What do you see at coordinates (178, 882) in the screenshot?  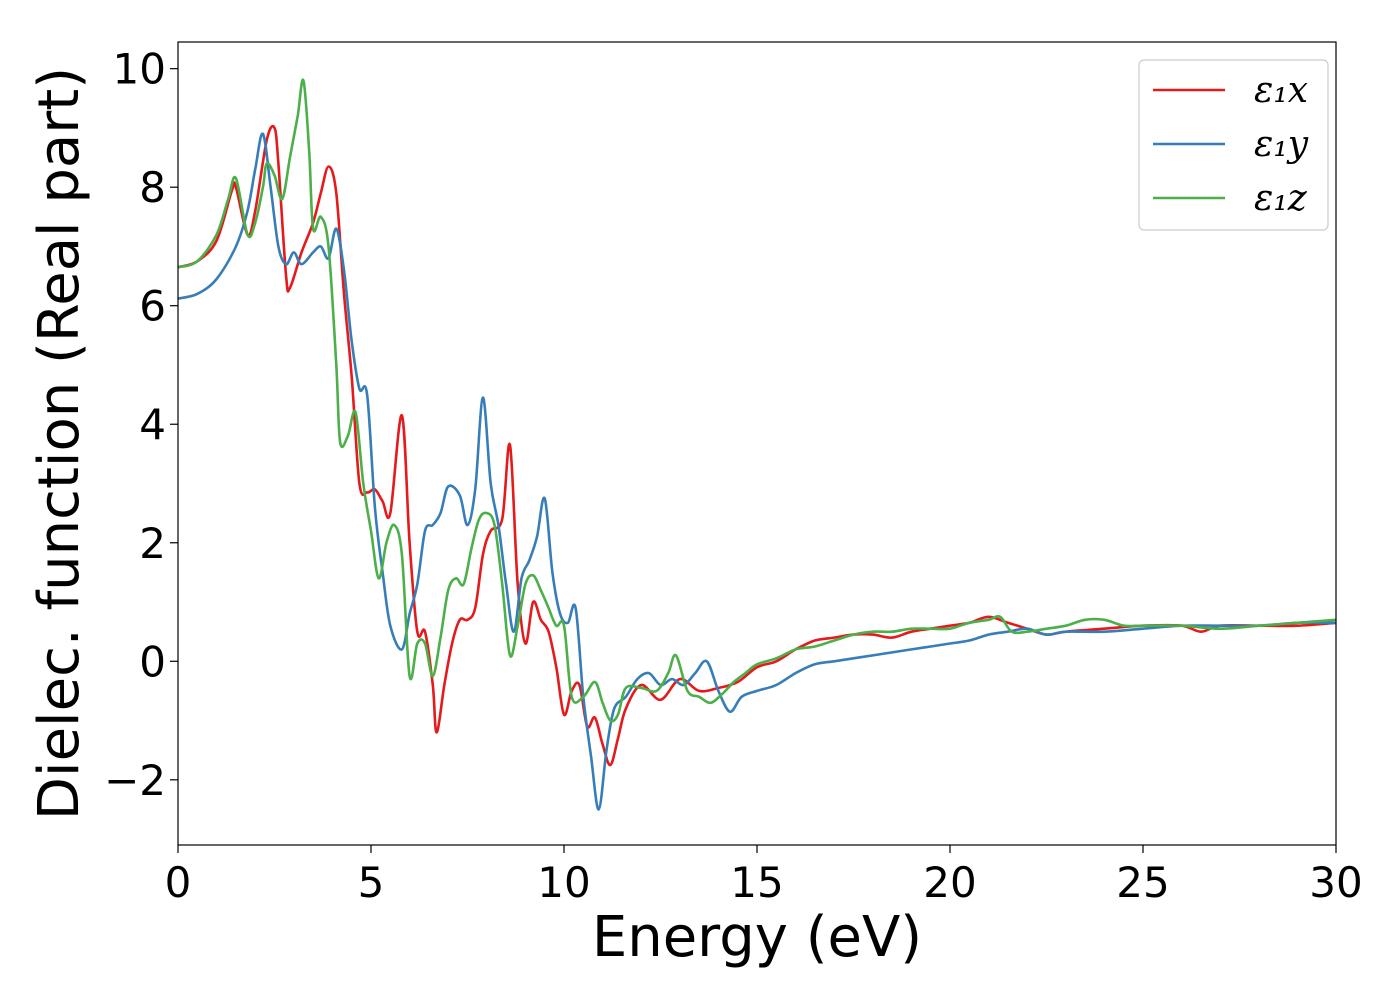 I see `x-tick-label: 0` at bounding box center [178, 882].